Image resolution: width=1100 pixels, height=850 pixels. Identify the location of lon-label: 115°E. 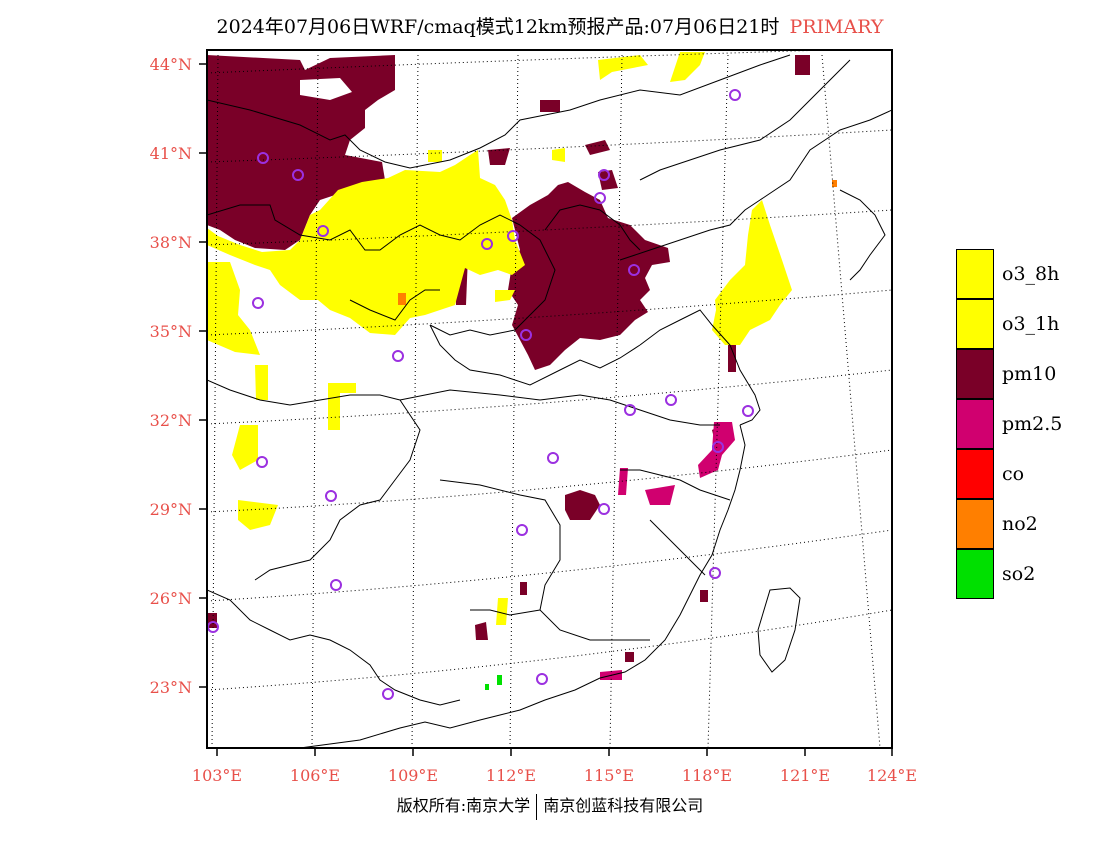
(609, 775).